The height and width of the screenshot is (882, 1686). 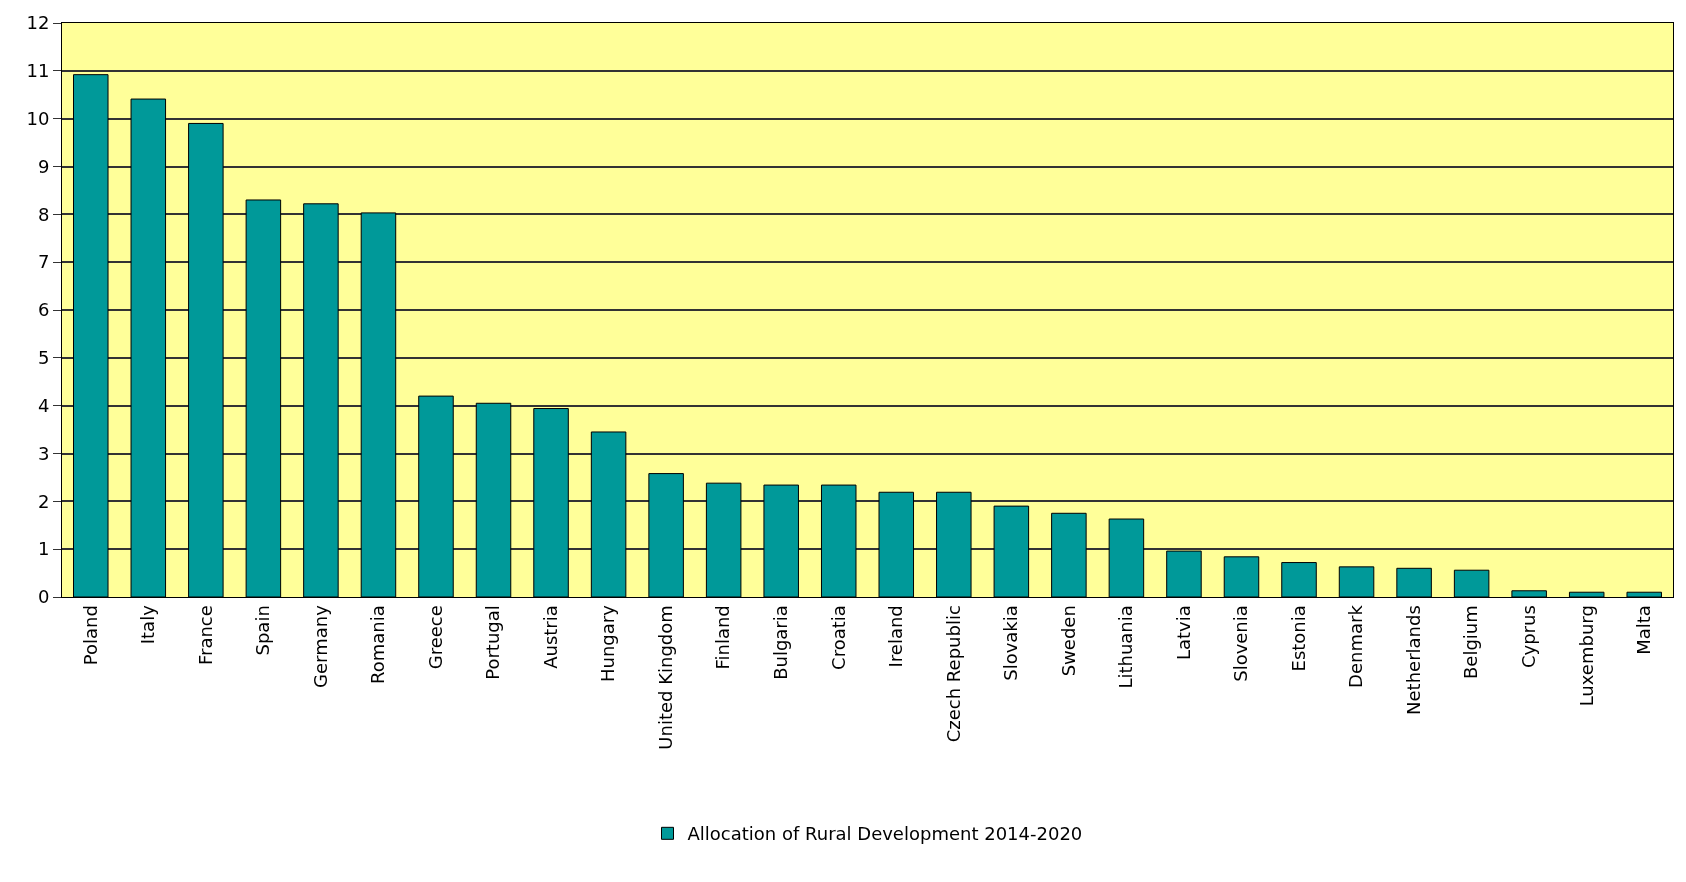 What do you see at coordinates (1126, 647) in the screenshot?
I see `x-tick-label: Lithuania` at bounding box center [1126, 647].